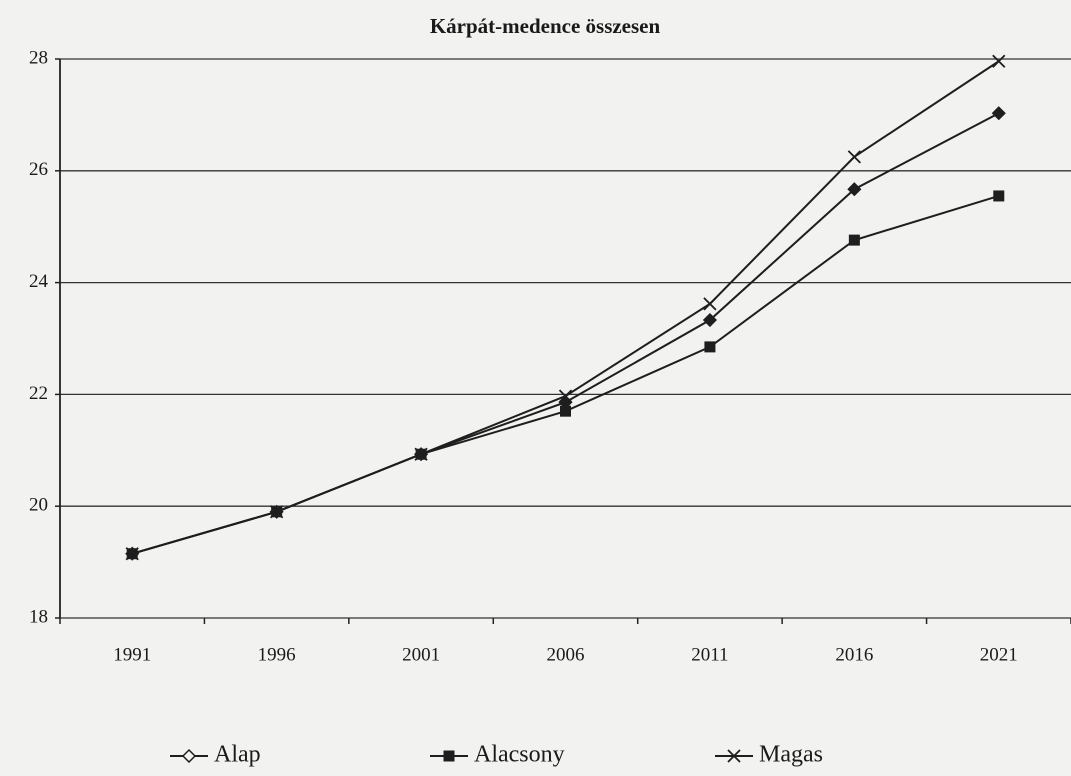  What do you see at coordinates (277, 654) in the screenshot?
I see `x-tick-label: 1996` at bounding box center [277, 654].